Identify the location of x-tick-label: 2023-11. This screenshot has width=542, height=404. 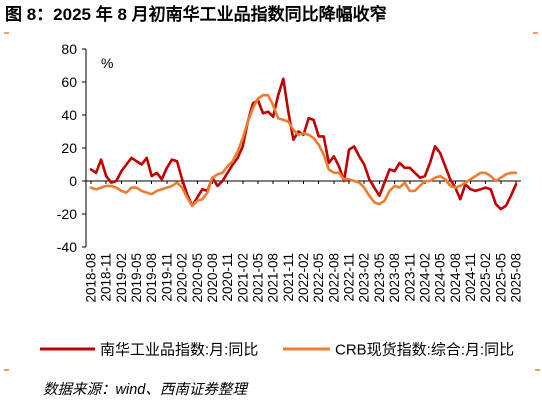
(409, 277).